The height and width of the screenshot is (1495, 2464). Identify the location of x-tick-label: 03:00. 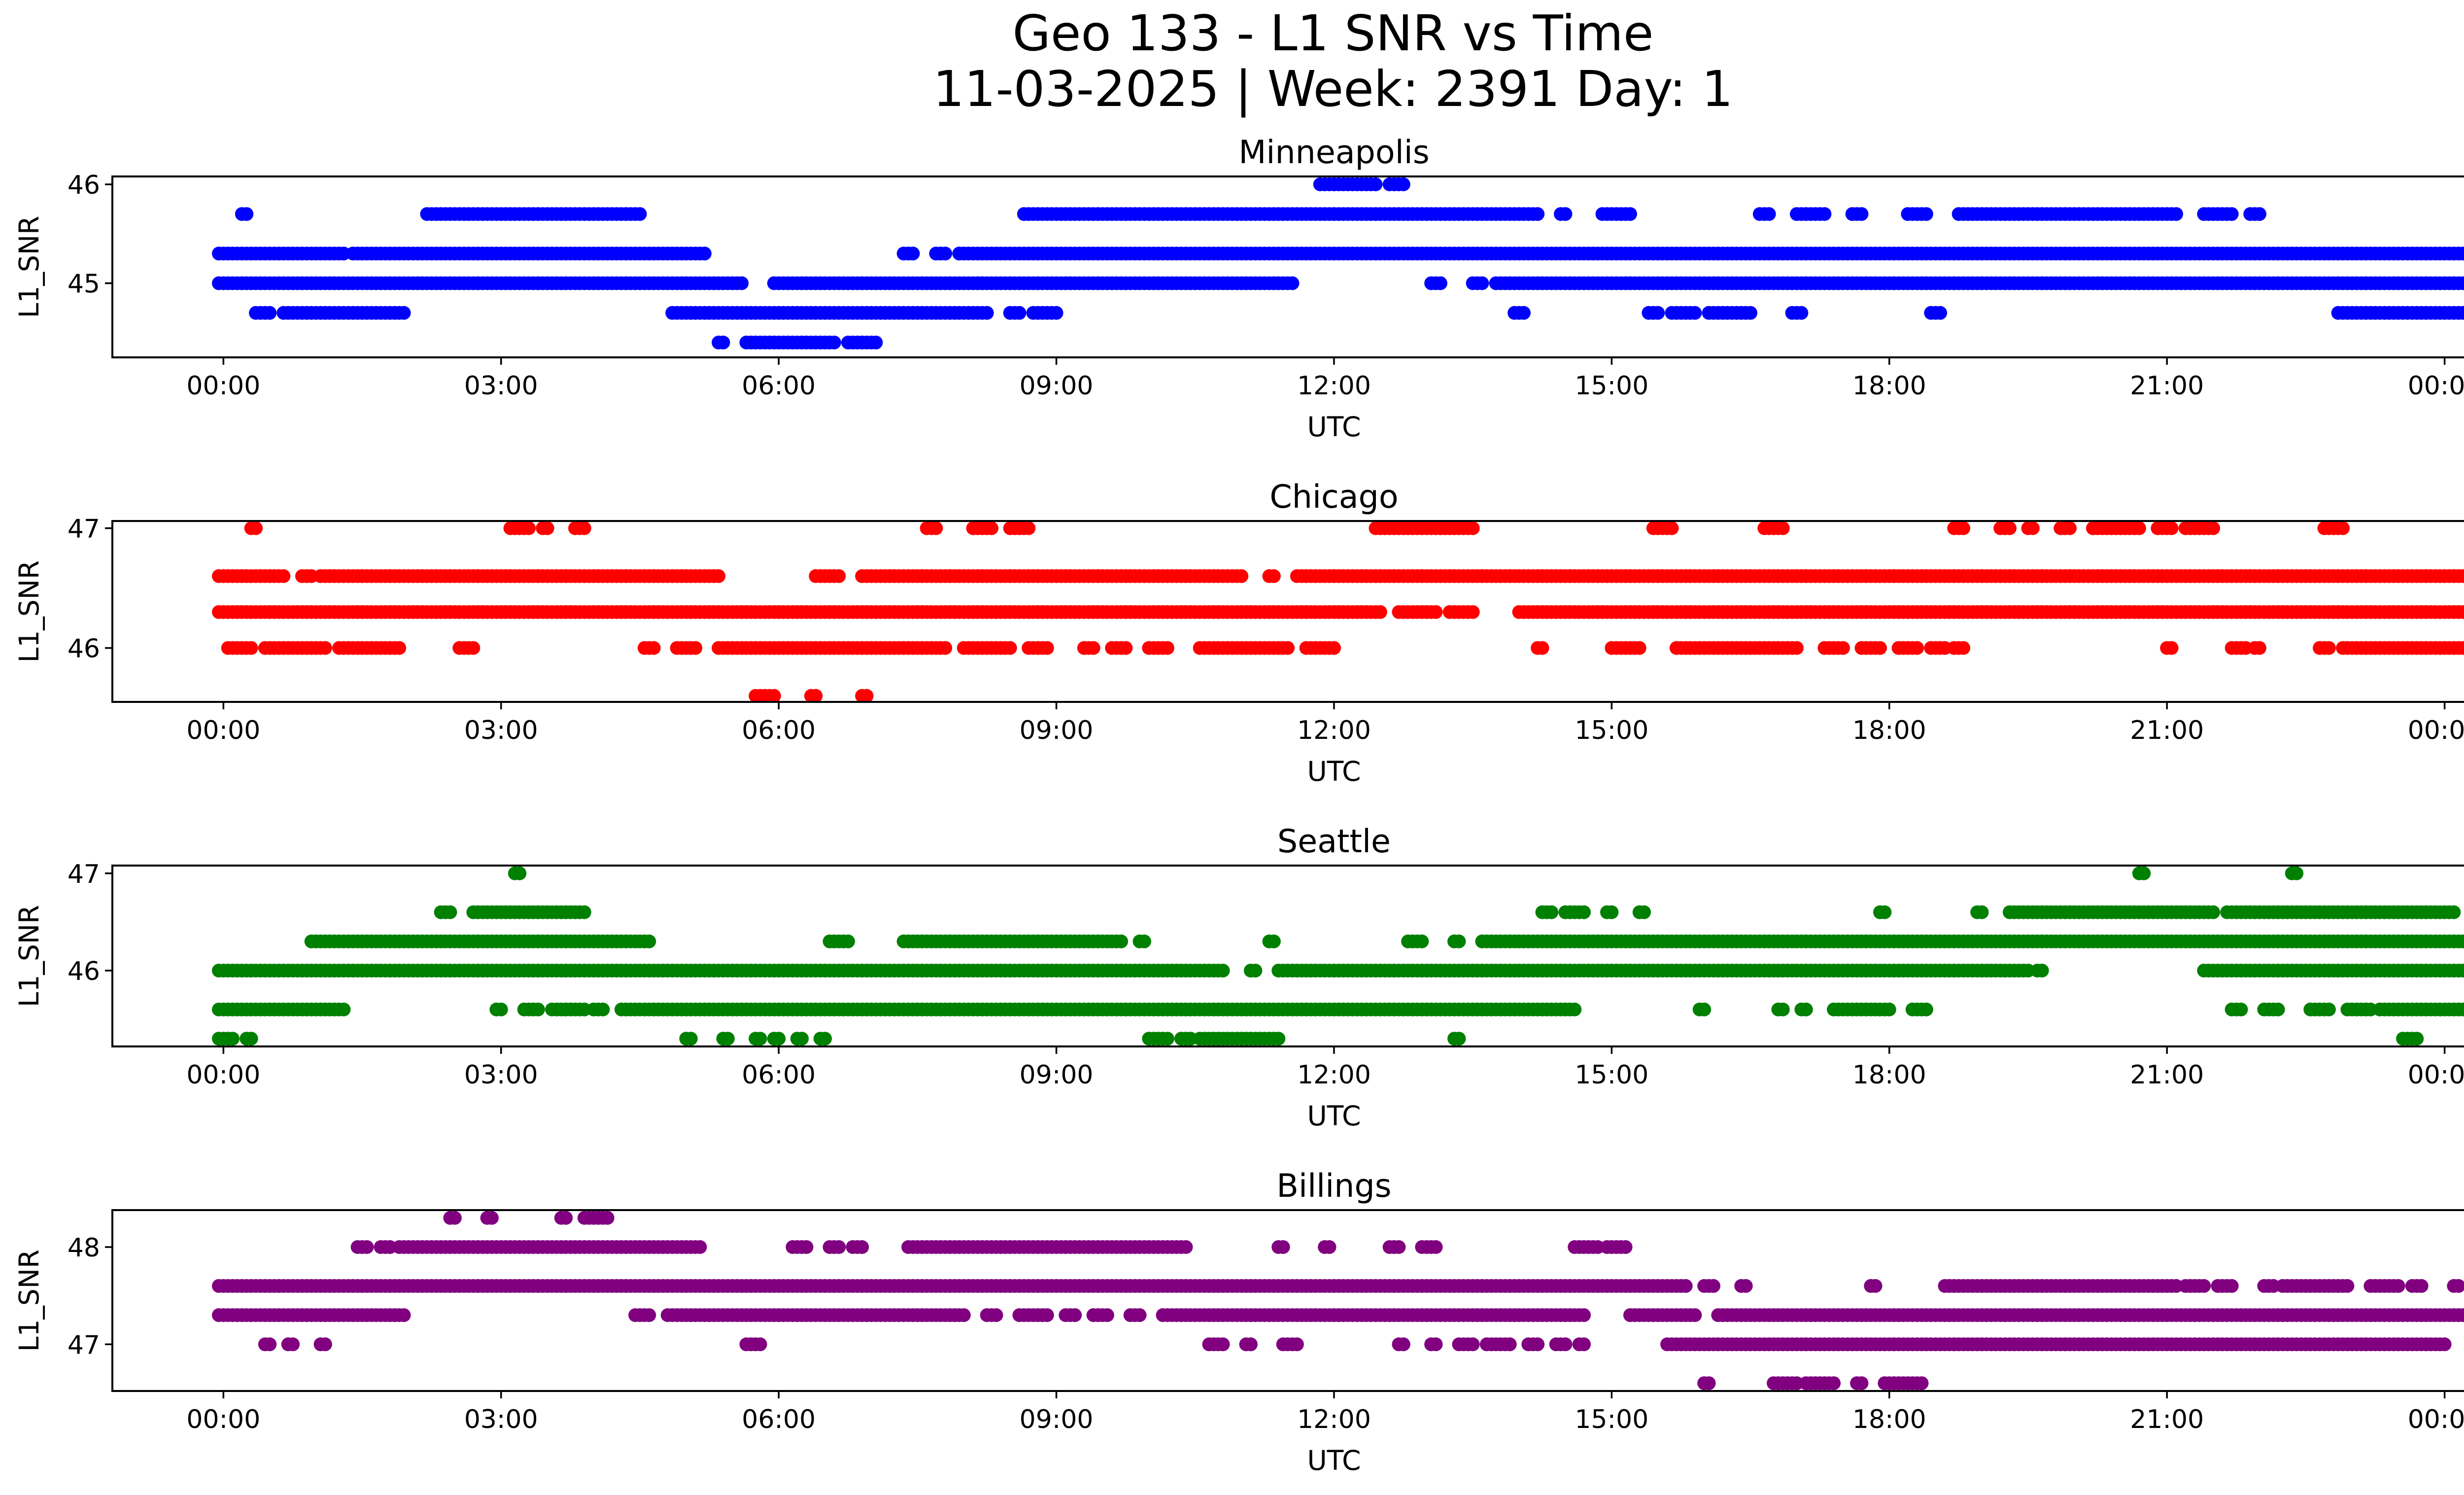
(501, 730).